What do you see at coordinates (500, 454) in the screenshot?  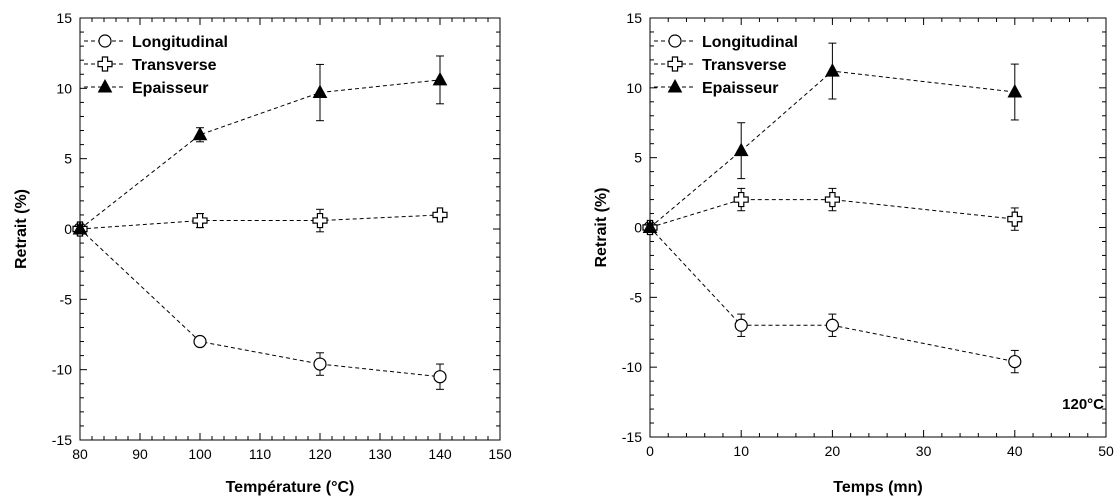 I see `x-tick-label: 150` at bounding box center [500, 454].